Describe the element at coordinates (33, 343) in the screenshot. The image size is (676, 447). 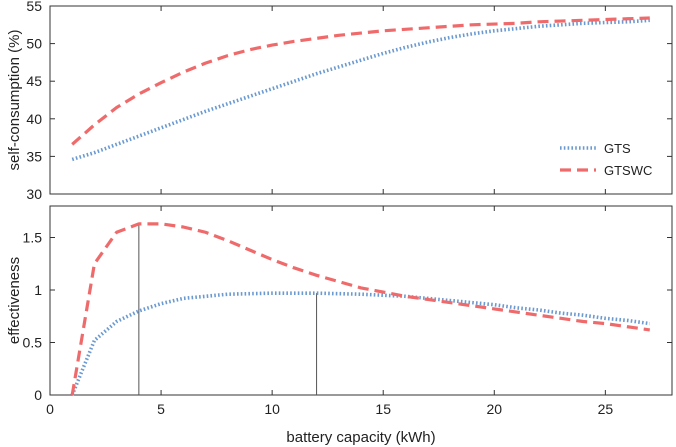
I see `bottom-y-tick-label: 0.5` at that location.